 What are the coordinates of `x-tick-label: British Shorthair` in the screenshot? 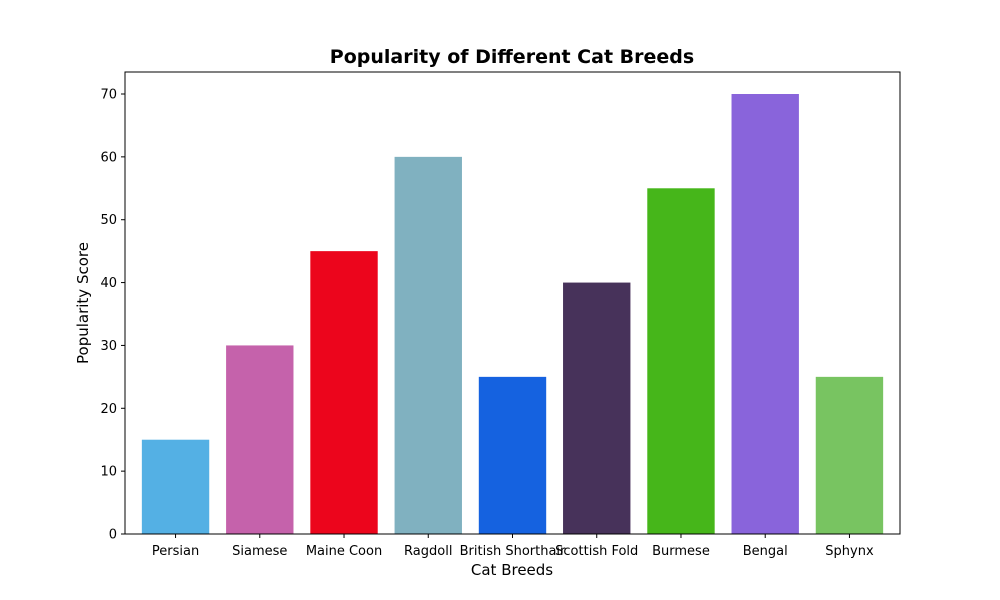 It's located at (513, 551).